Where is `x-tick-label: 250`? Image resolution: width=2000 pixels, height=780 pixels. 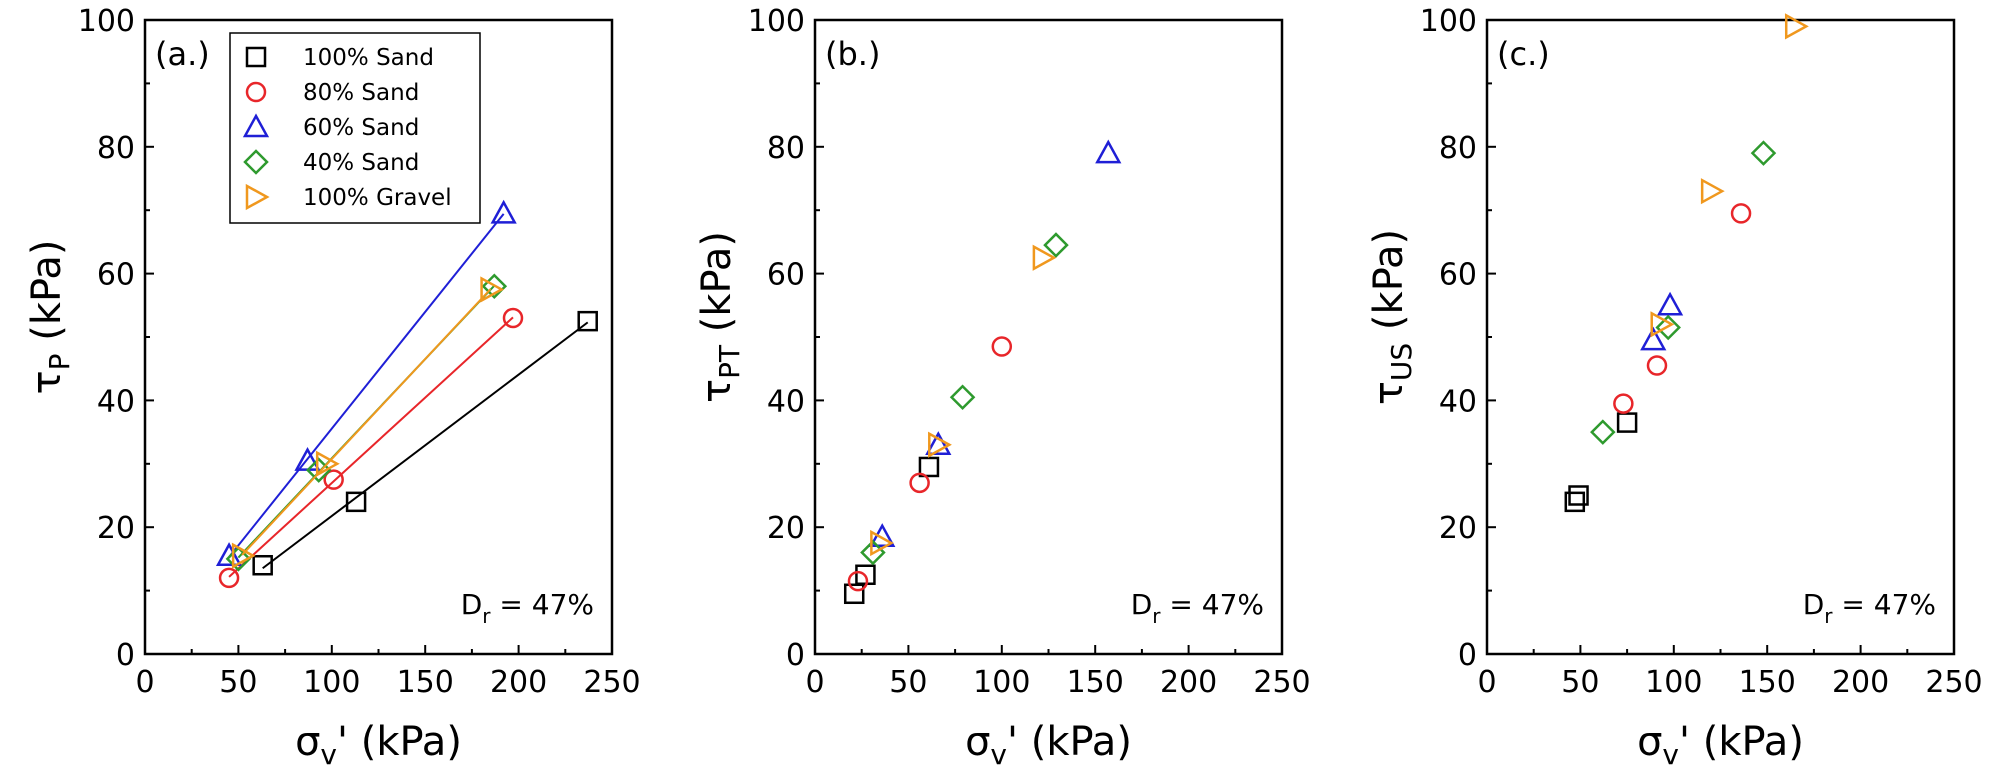 x-tick-label: 250 is located at coordinates (1281, 682).